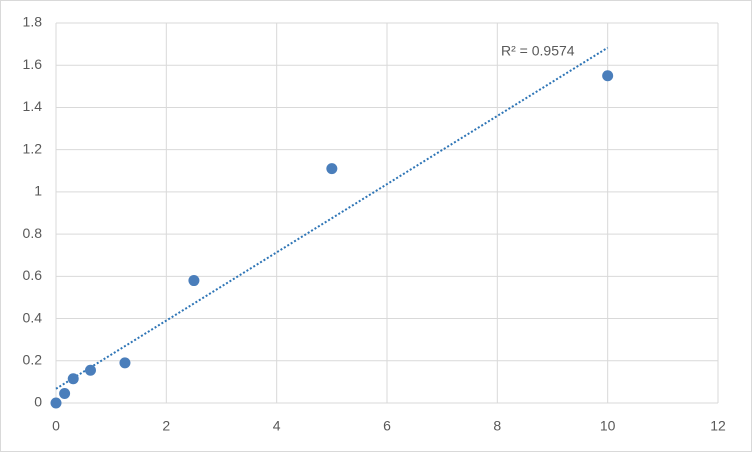  What do you see at coordinates (166, 426) in the screenshot?
I see `x-tick-label: 2` at bounding box center [166, 426].